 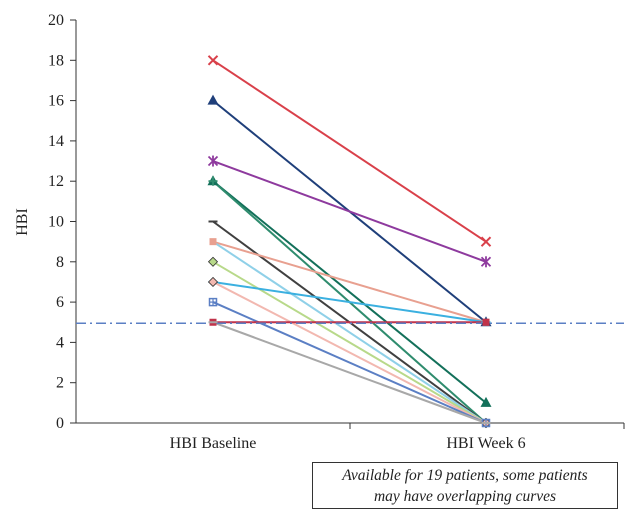 I want to click on y-tick-label: 18, so click(x=56, y=60).